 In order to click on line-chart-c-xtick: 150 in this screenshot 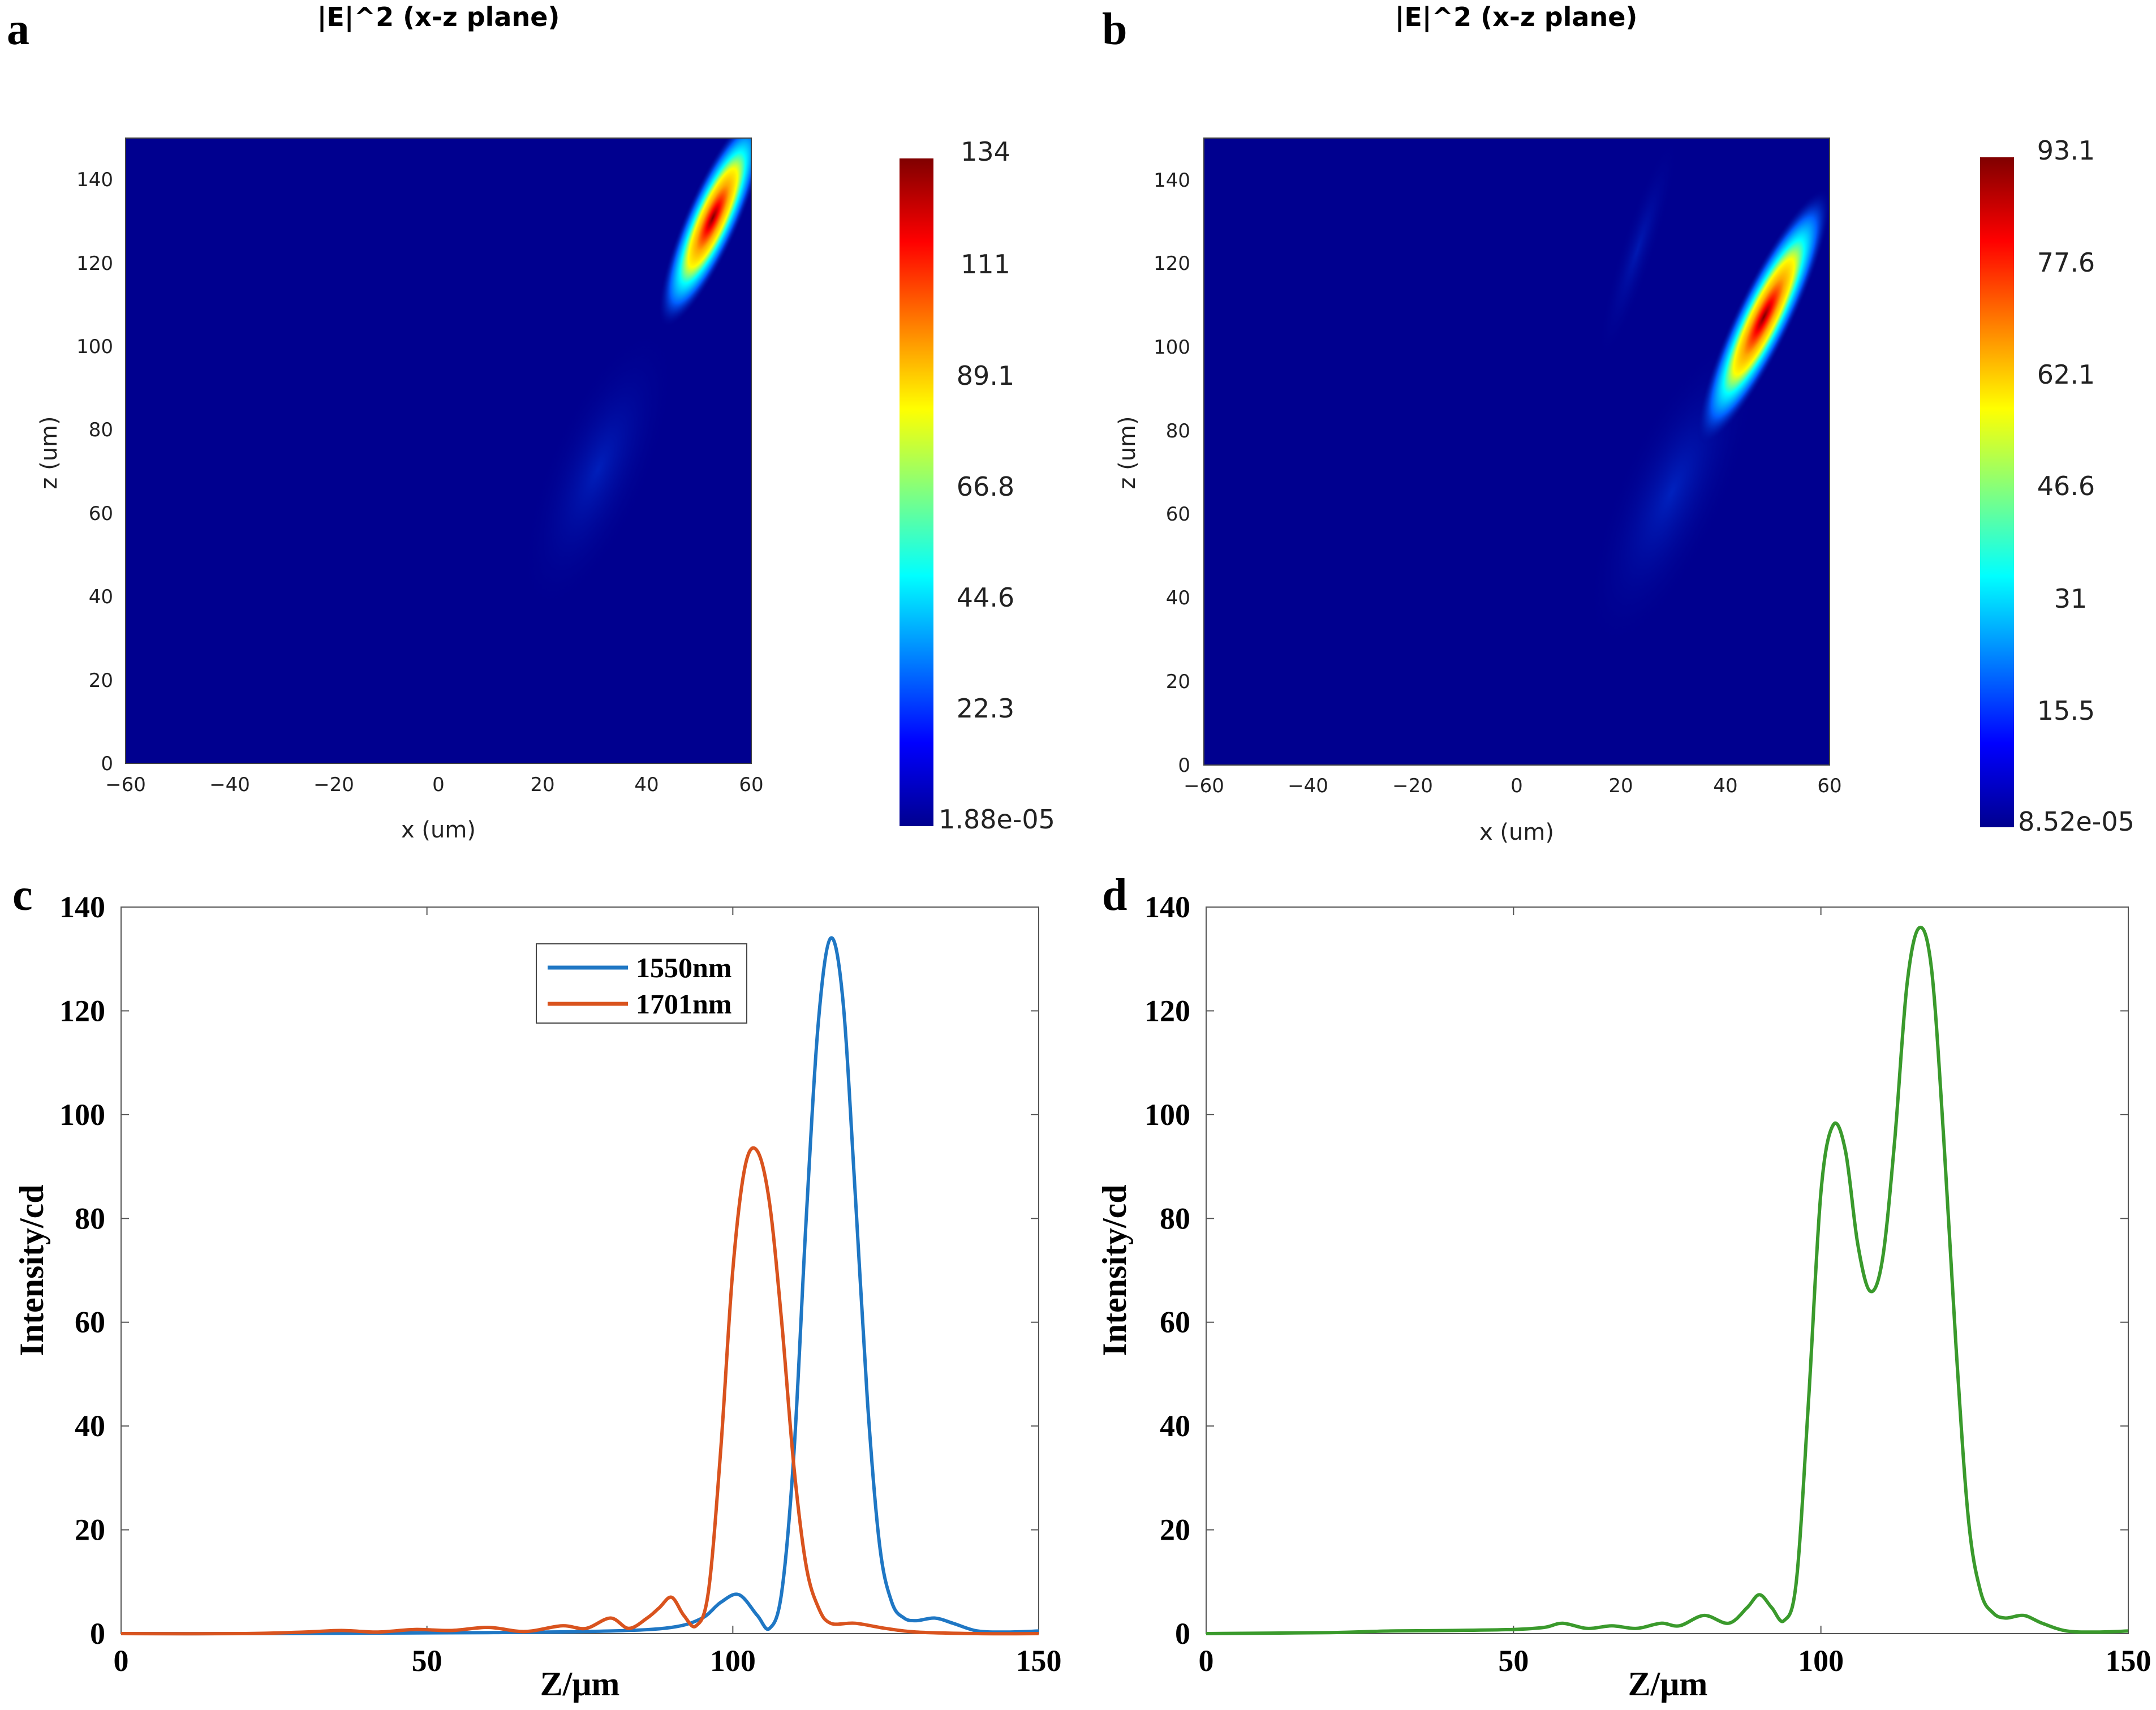, I will do `click(1039, 1661)`.